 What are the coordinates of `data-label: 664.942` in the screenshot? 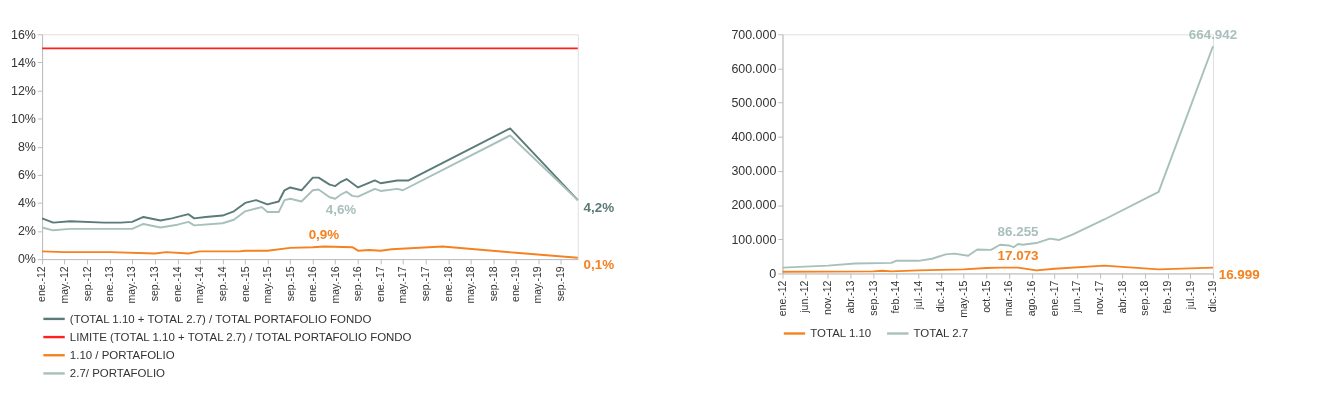 It's located at (1213, 34).